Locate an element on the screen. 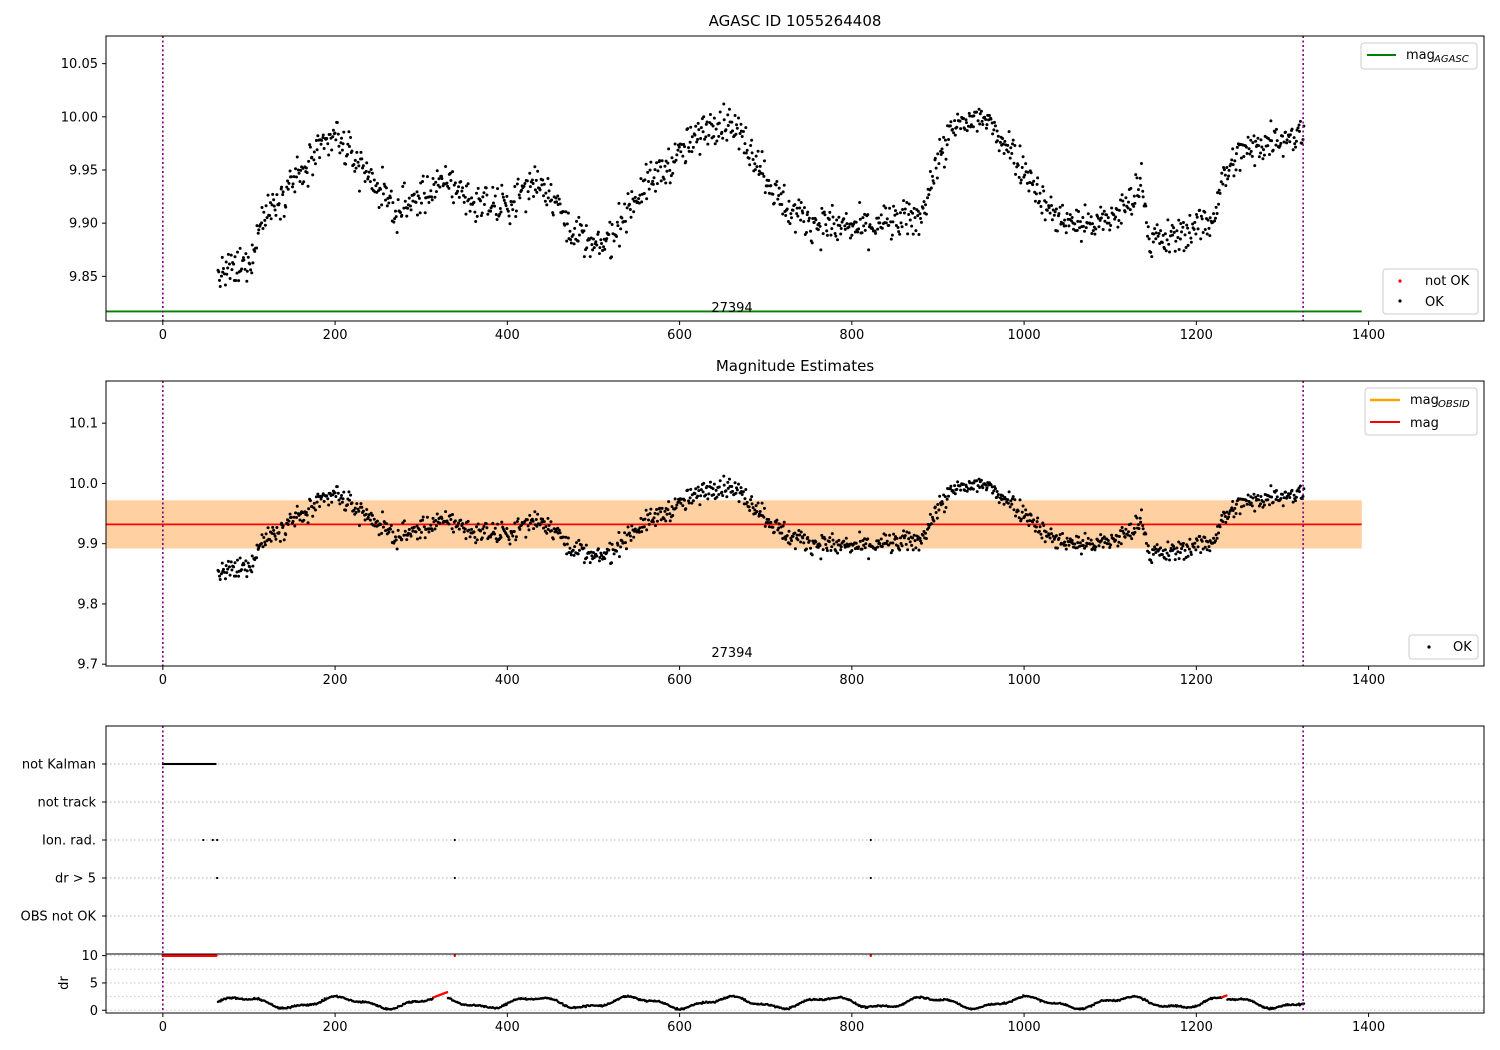 The image size is (1500, 1050). dr-point is located at coordinates (562, 1003).